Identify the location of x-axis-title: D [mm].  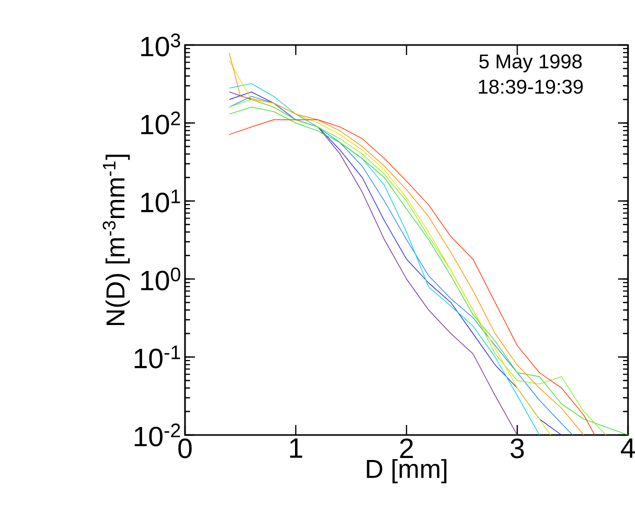
(406, 471).